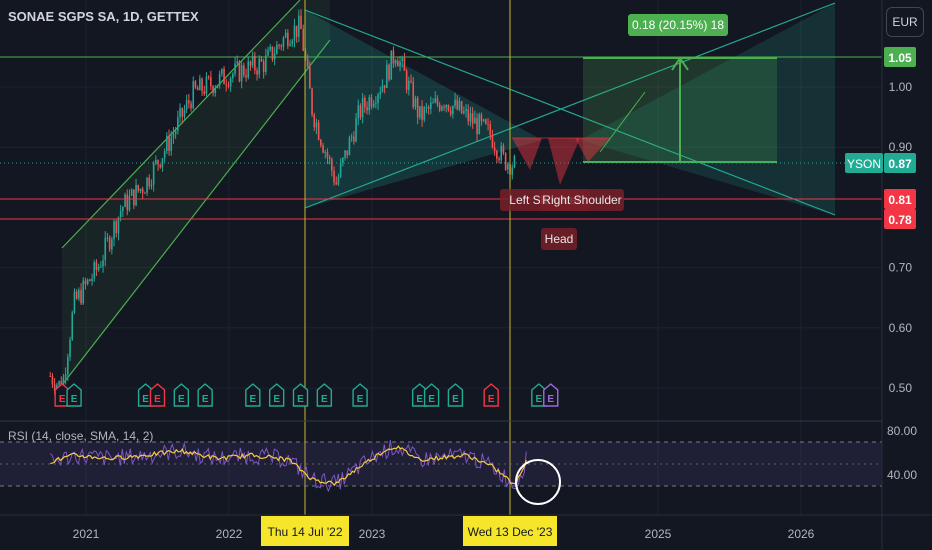  I want to click on target-arrow-head, so click(680, 63).